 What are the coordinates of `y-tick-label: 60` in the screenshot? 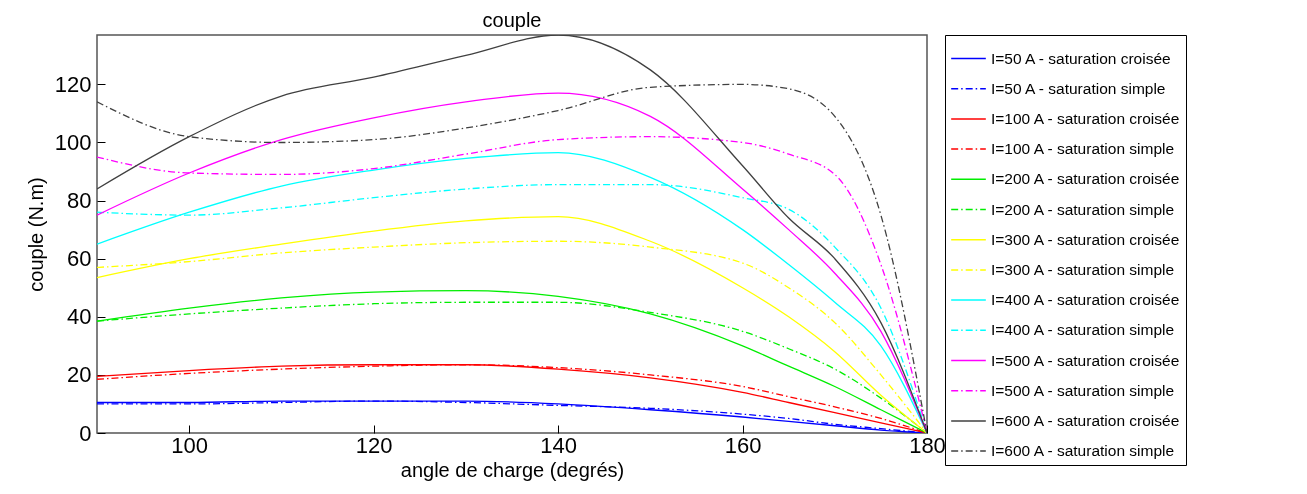 It's located at (79, 259).